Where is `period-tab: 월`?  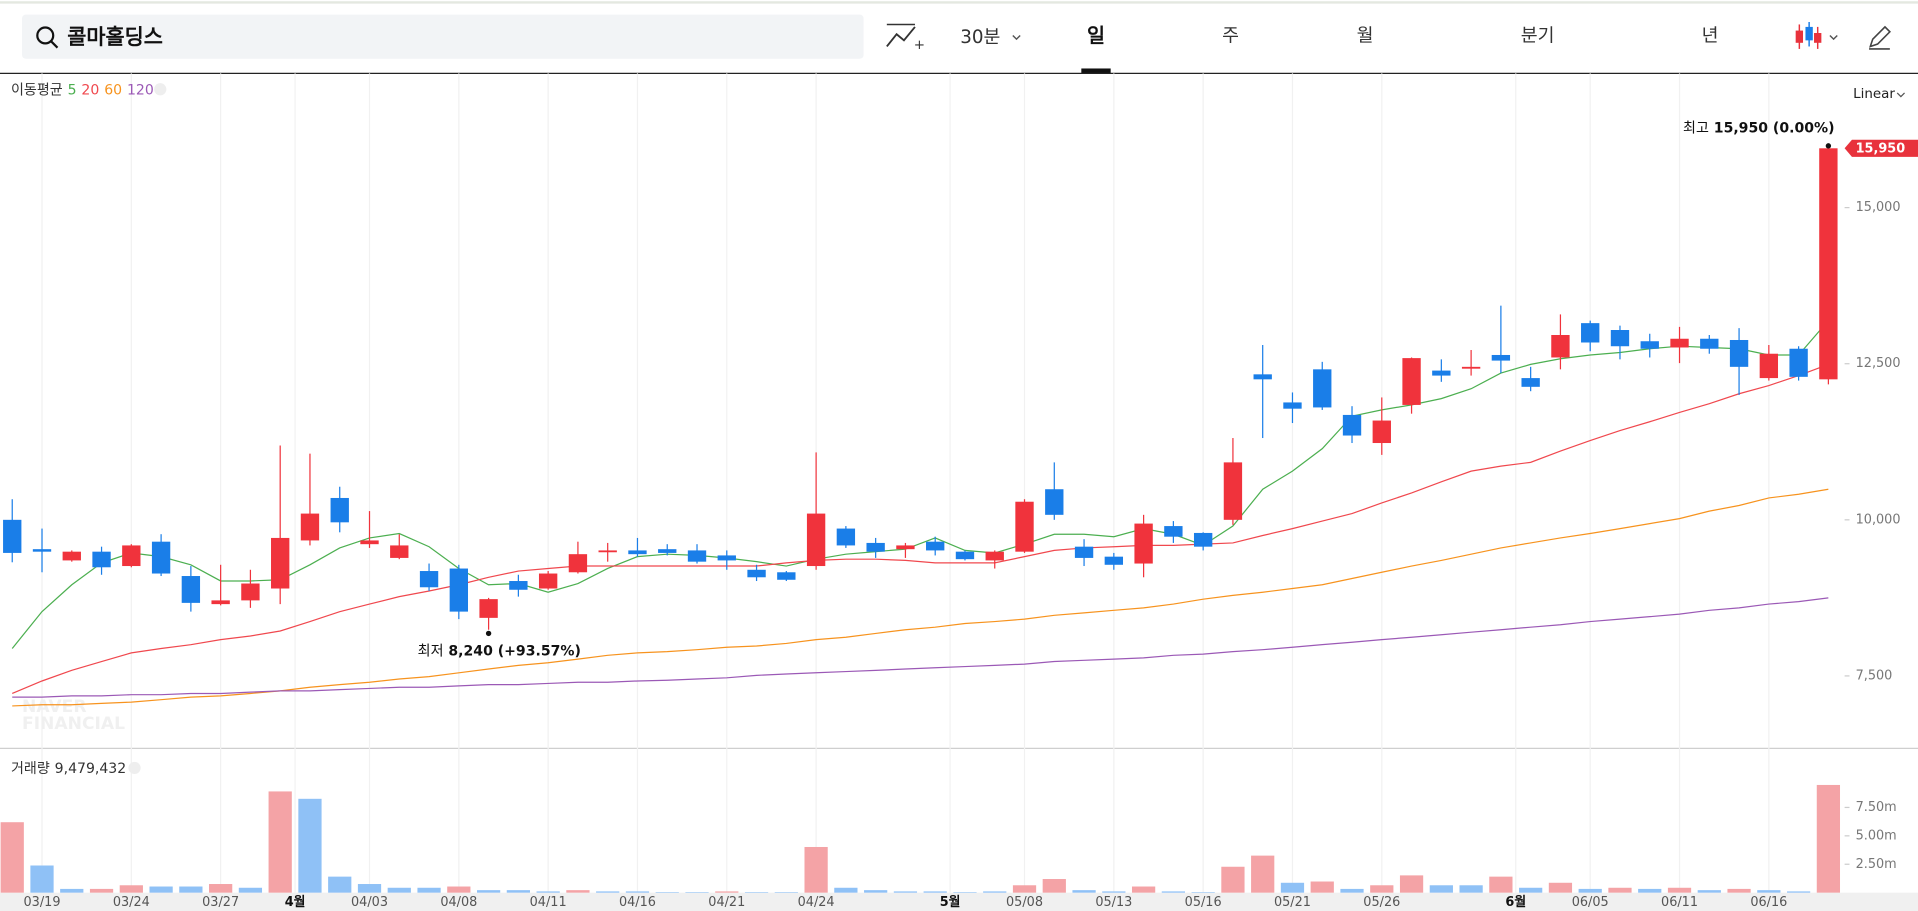 period-tab: 월 is located at coordinates (1365, 36).